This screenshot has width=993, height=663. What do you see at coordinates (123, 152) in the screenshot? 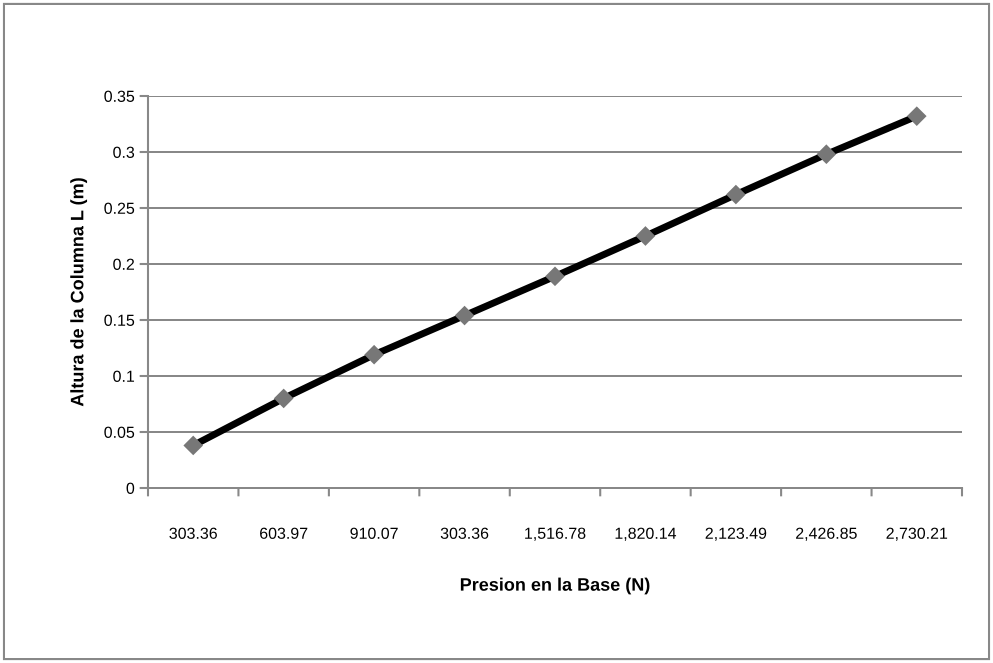
I see `y-tick-label: 0.3` at bounding box center [123, 152].